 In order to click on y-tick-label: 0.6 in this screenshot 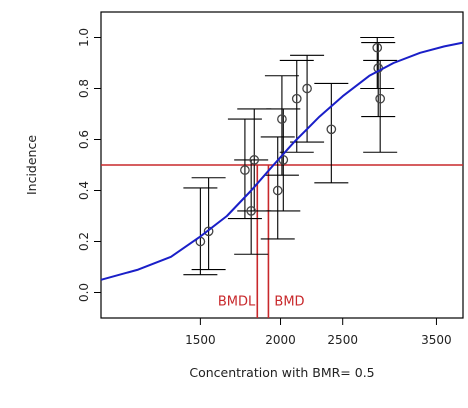, I will do `click(84, 139)`.